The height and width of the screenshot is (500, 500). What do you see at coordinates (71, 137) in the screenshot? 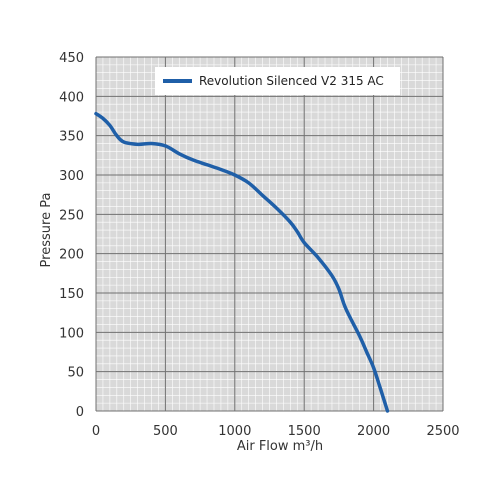
I see `y-tick-label: 350` at bounding box center [71, 137].